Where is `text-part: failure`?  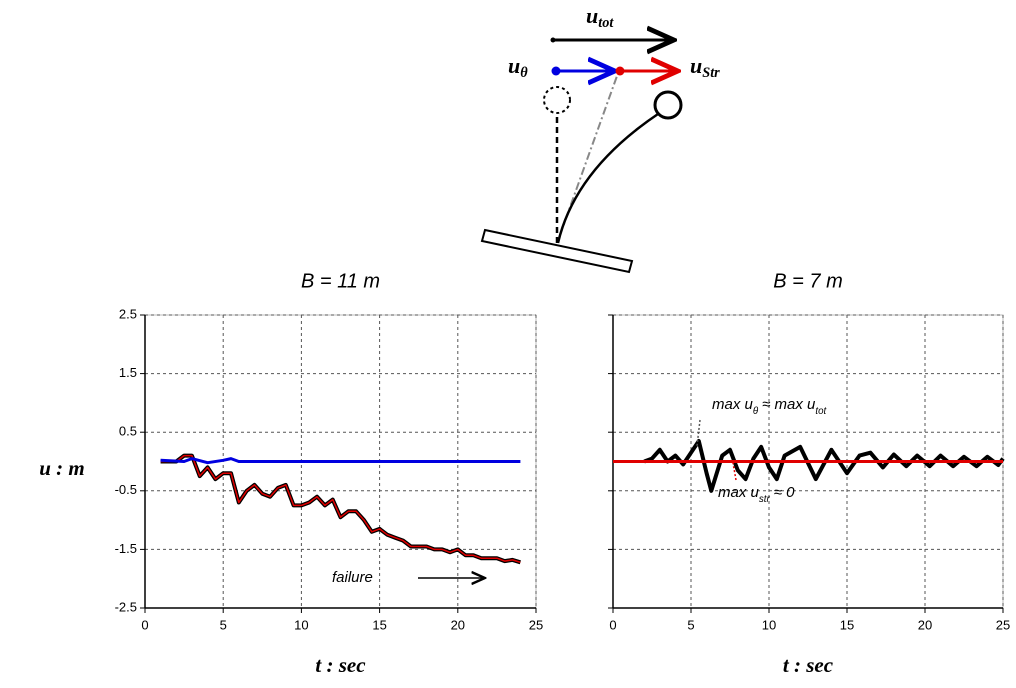 text-part: failure is located at coordinates (352, 577).